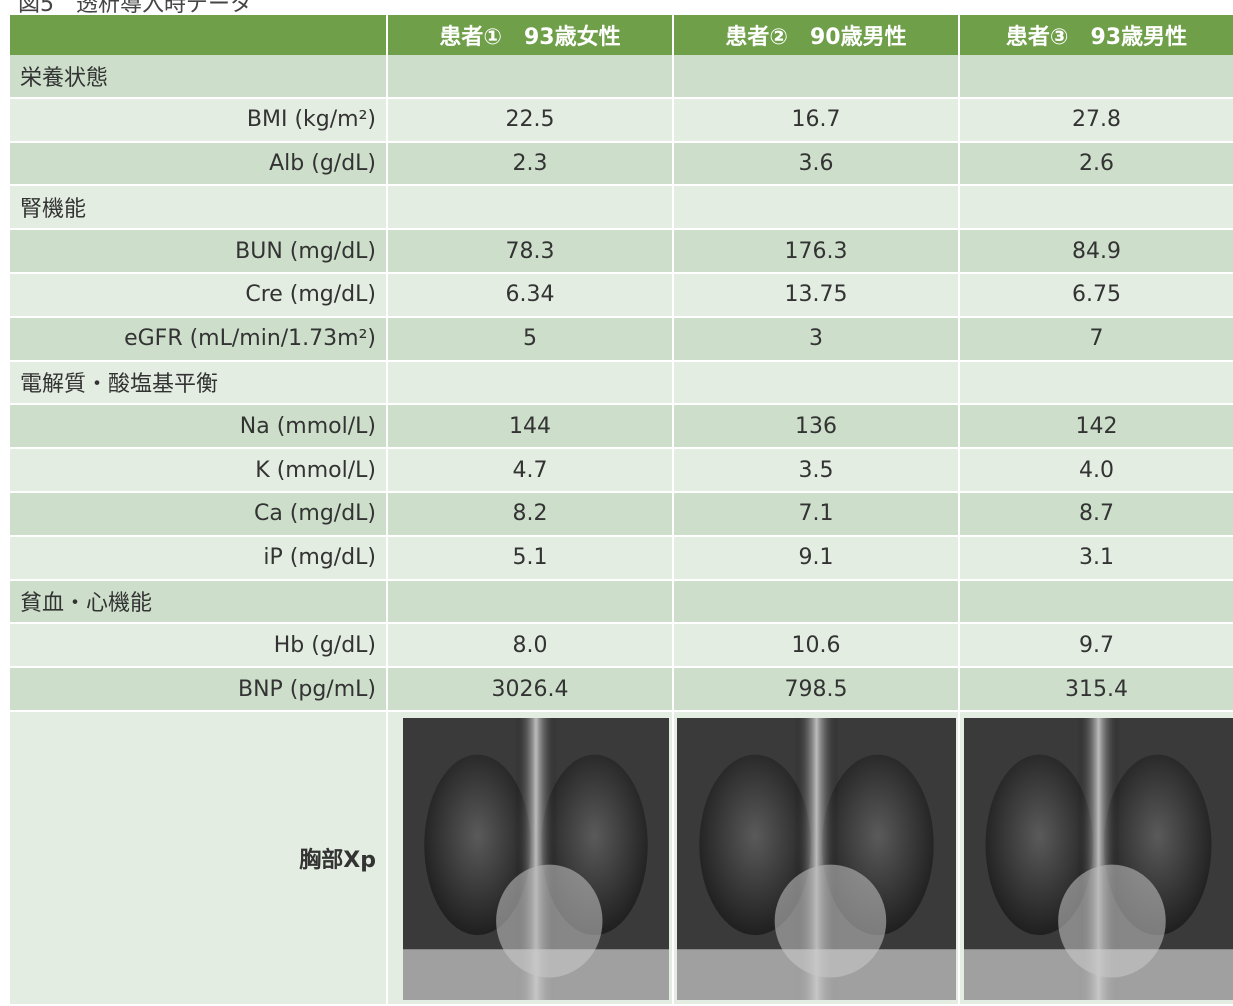  I want to click on caption: 図5 透析導入時データ, so click(135, 8).